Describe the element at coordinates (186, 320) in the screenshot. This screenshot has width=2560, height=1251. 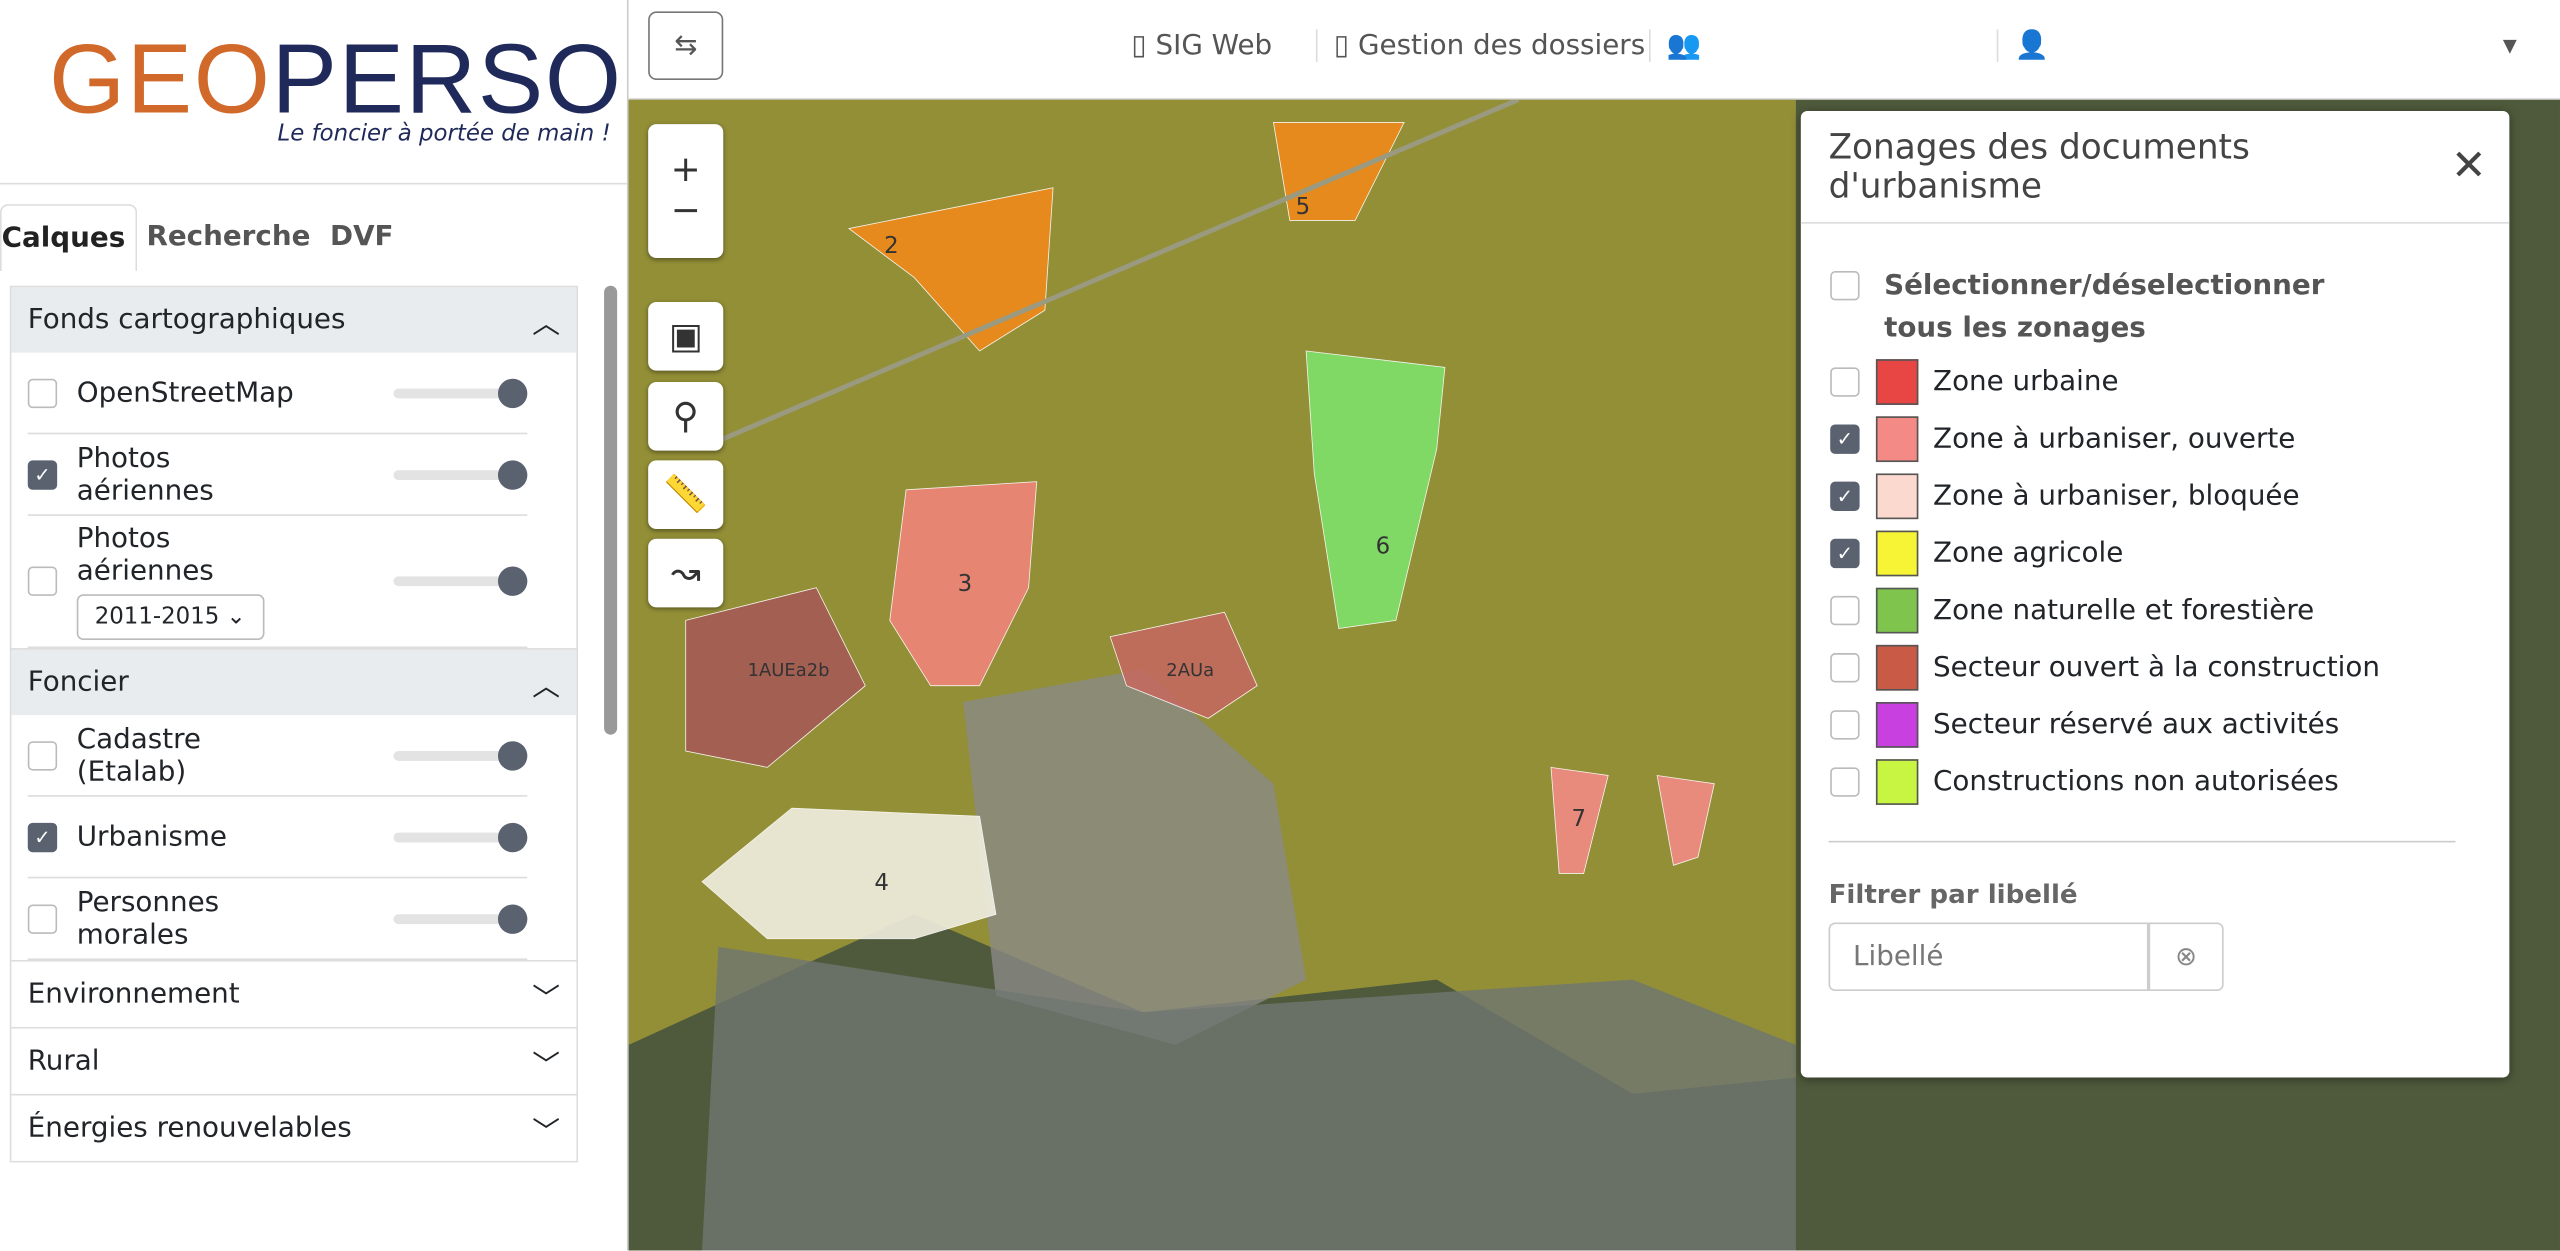
I see `section-title: Fonds cartographiques` at that location.